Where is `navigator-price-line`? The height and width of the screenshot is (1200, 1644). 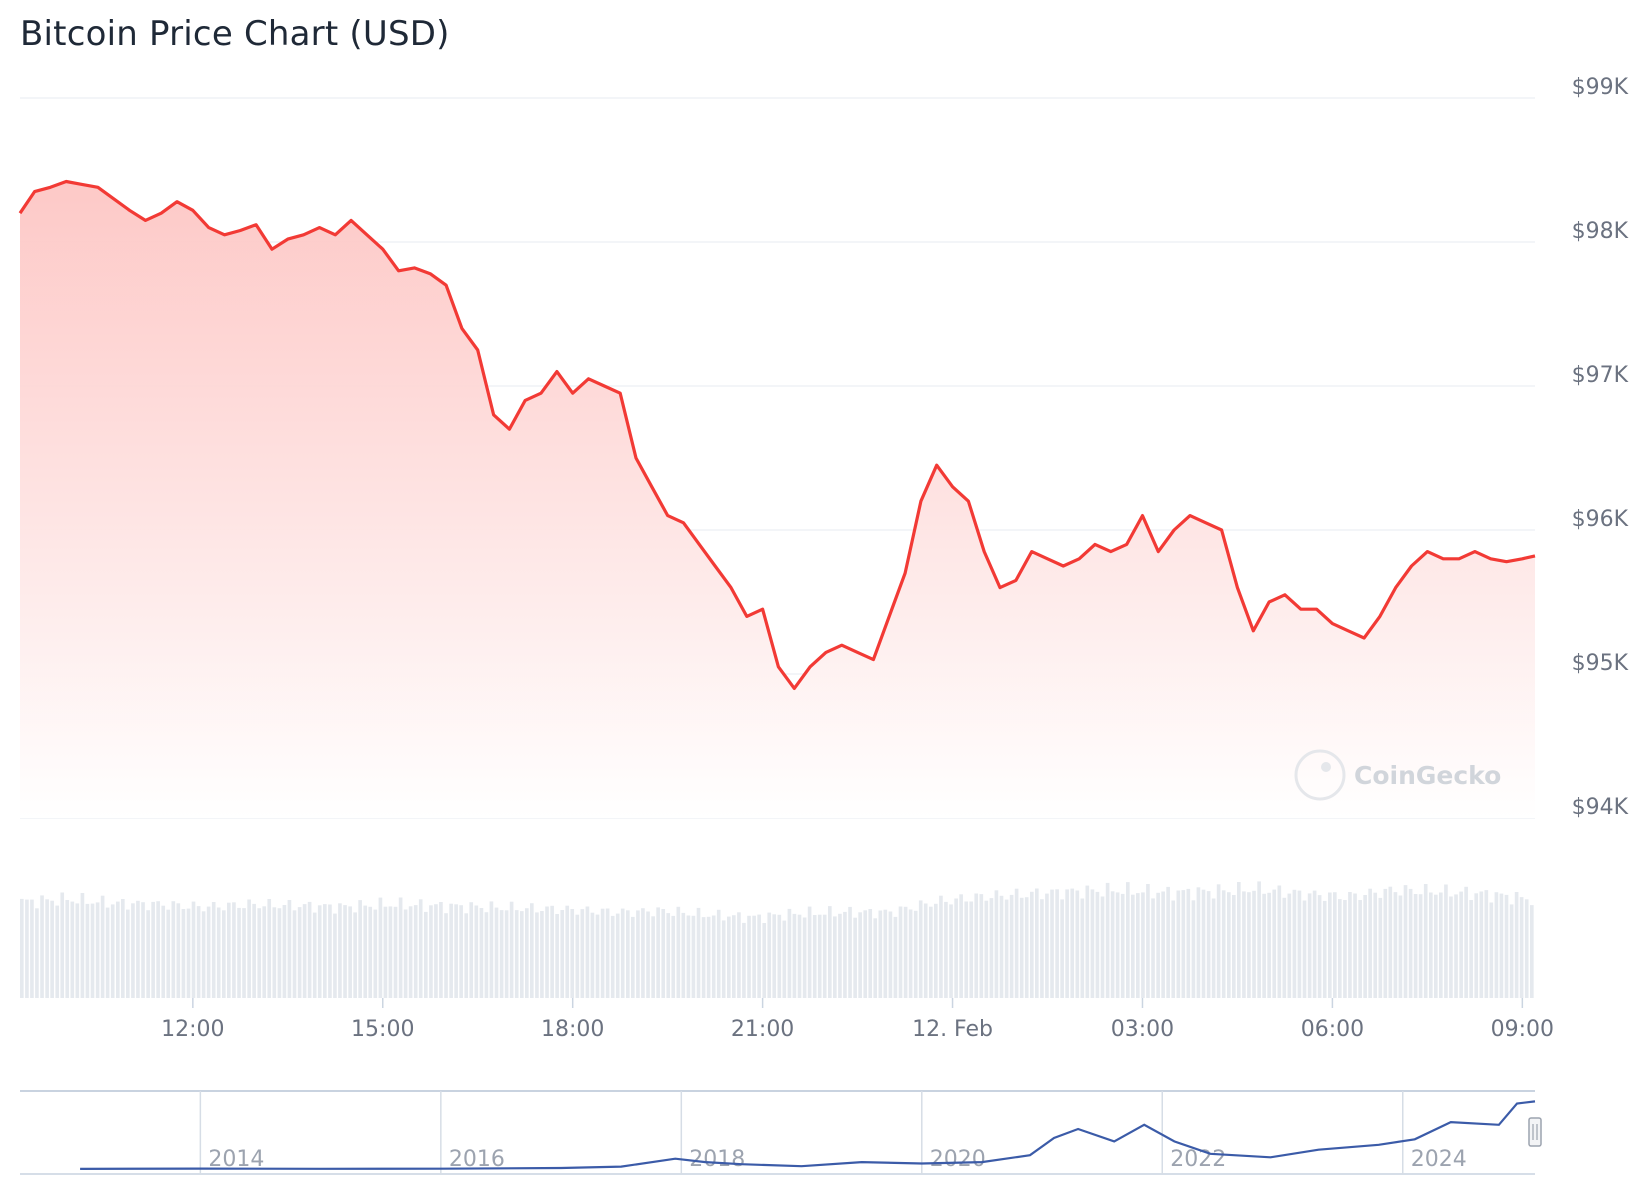 navigator-price-line is located at coordinates (808, 1135).